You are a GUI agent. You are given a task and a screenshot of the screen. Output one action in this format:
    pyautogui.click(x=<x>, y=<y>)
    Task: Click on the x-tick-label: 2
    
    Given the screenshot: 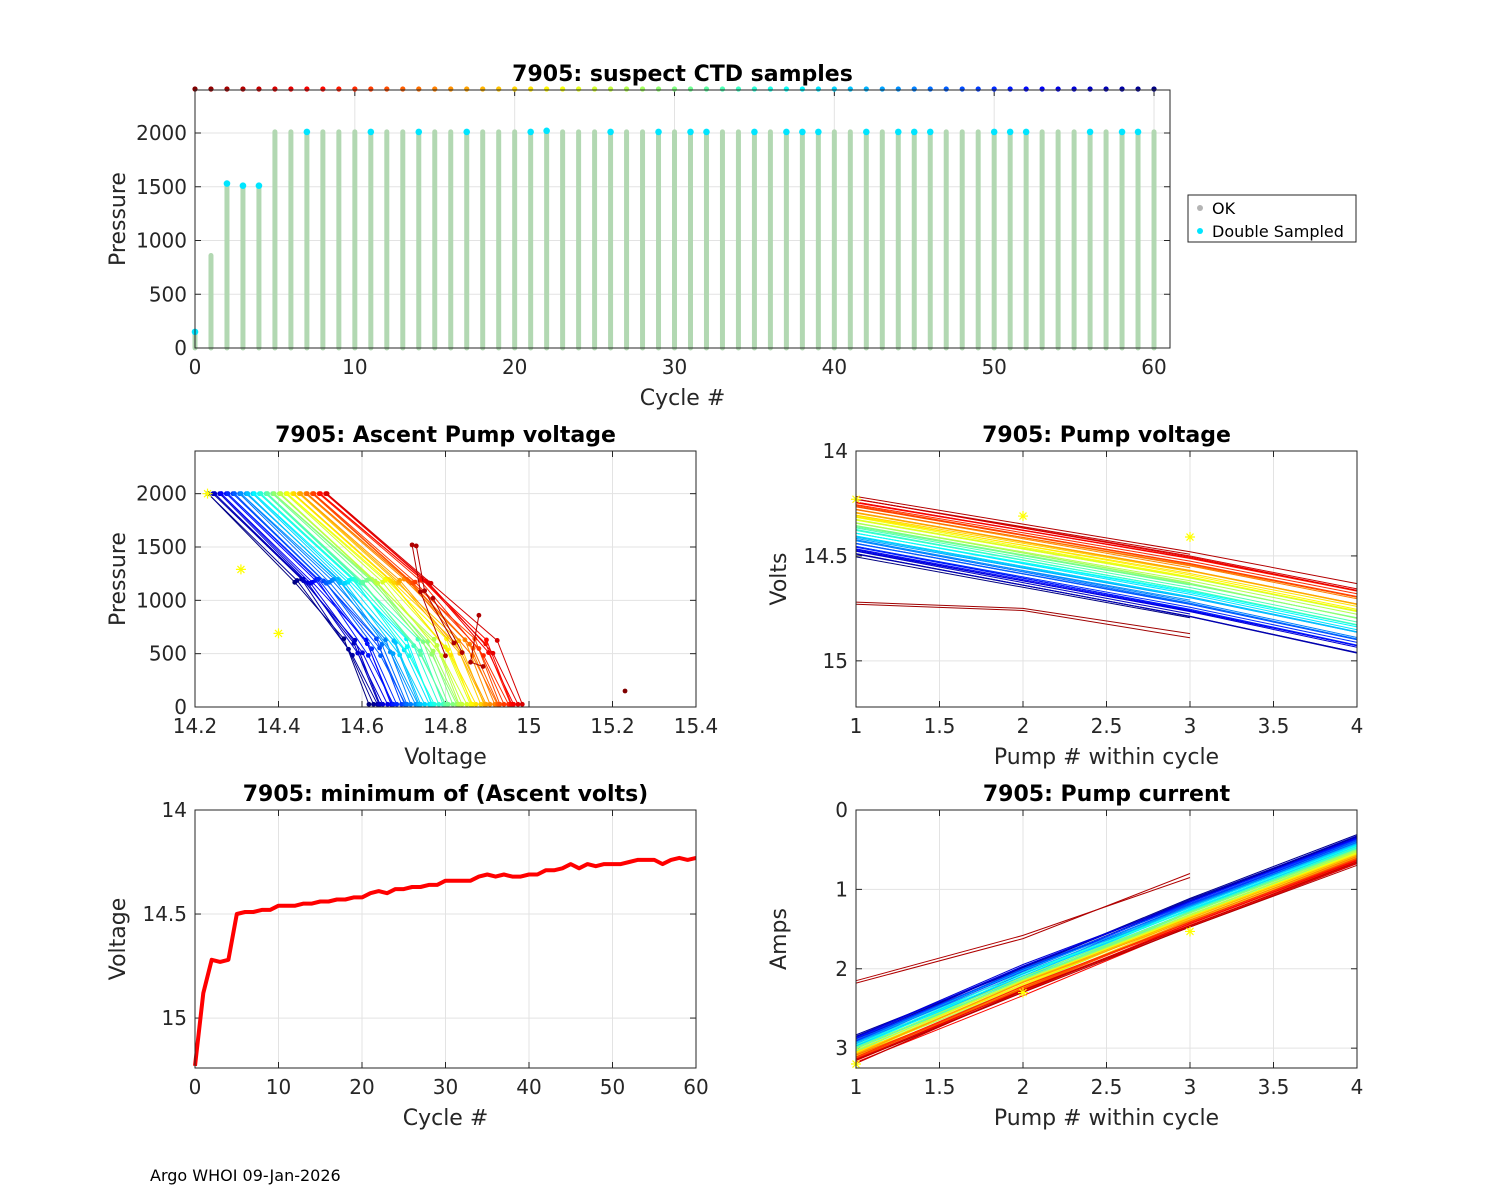 What is the action you would take?
    pyautogui.click(x=1023, y=726)
    